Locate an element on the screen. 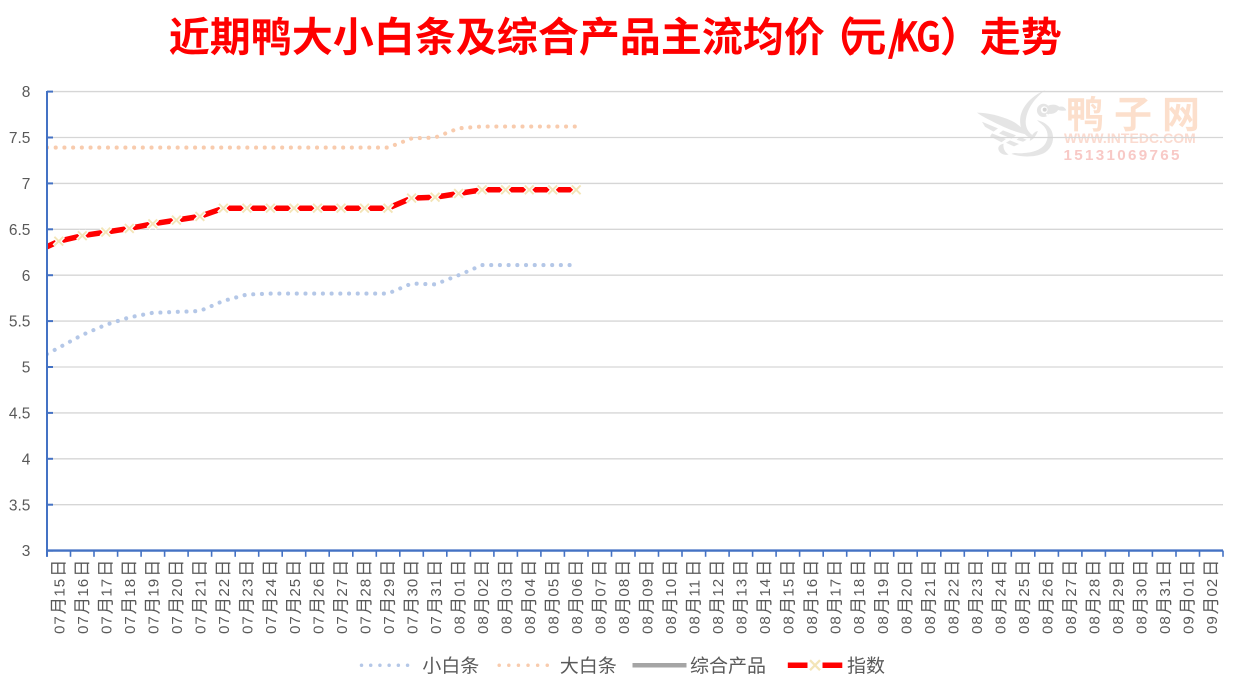 The width and height of the screenshot is (1240, 696). svg-text: 04 is located at coordinates (530, 587).